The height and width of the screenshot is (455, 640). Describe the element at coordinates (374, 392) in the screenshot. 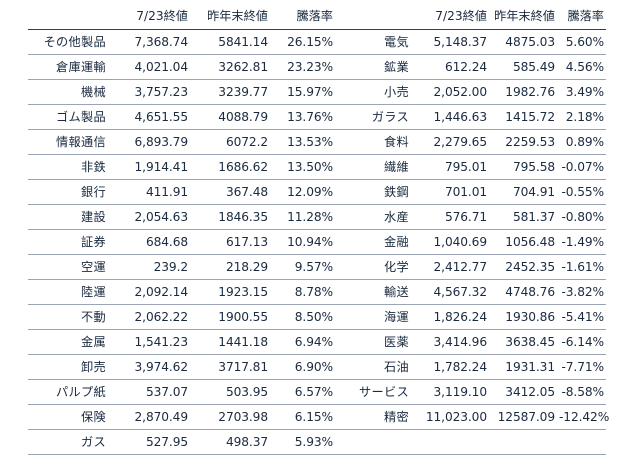

I see `right-sector-name: サービス` at that location.